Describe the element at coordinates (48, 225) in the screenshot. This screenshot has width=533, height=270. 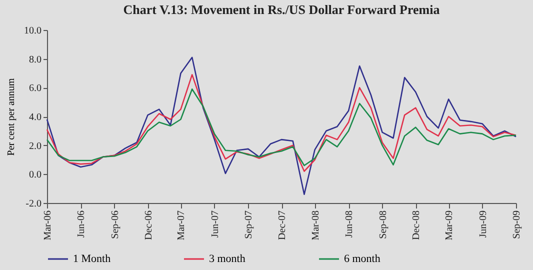
I see `x-tick-label: Mar-06` at that location.